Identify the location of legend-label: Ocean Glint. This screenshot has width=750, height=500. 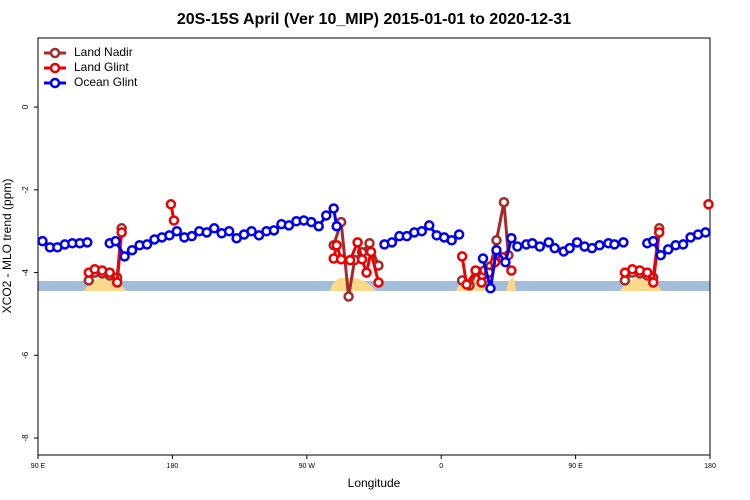
(106, 82).